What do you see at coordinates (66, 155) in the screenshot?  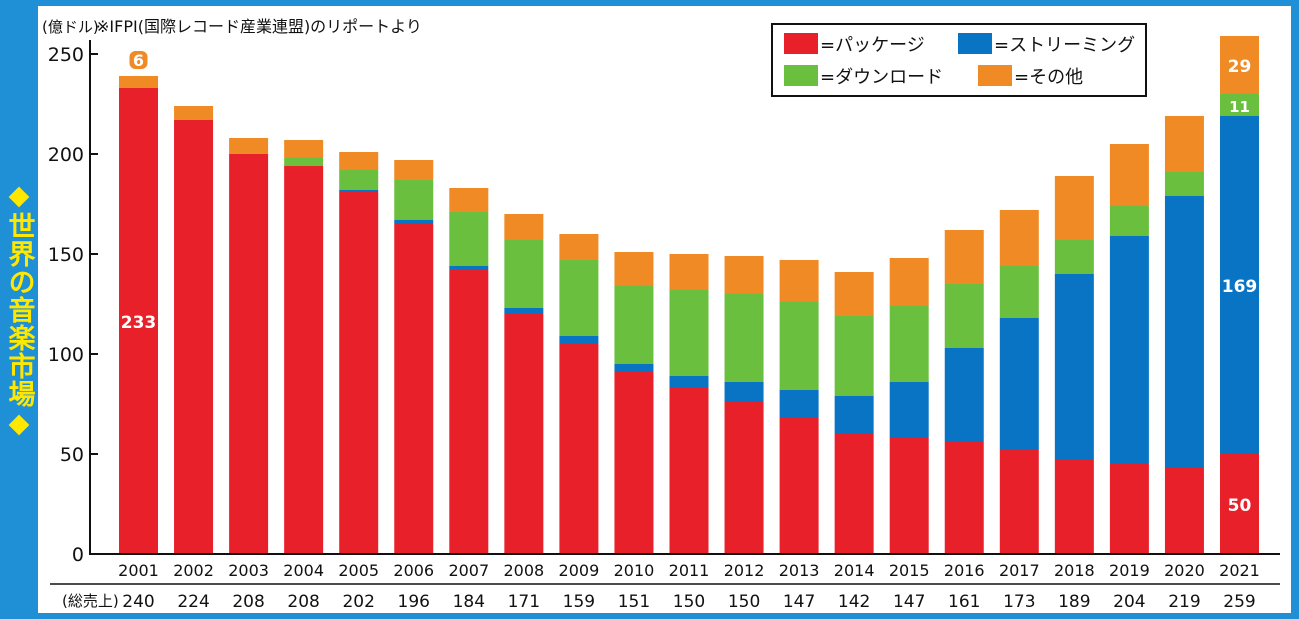 I see `y-tick-label: 200` at bounding box center [66, 155].